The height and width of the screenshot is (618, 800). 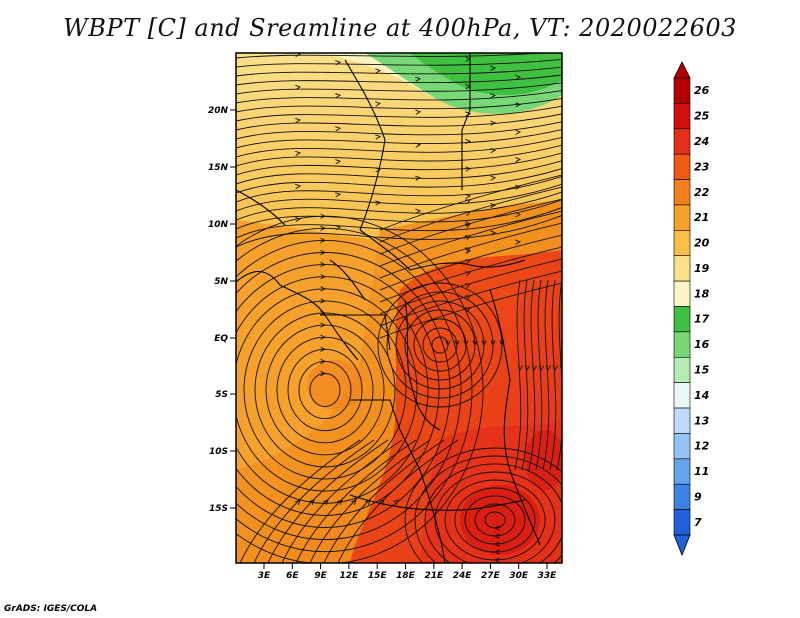 I want to click on colorbar-label: 24, so click(x=701, y=141).